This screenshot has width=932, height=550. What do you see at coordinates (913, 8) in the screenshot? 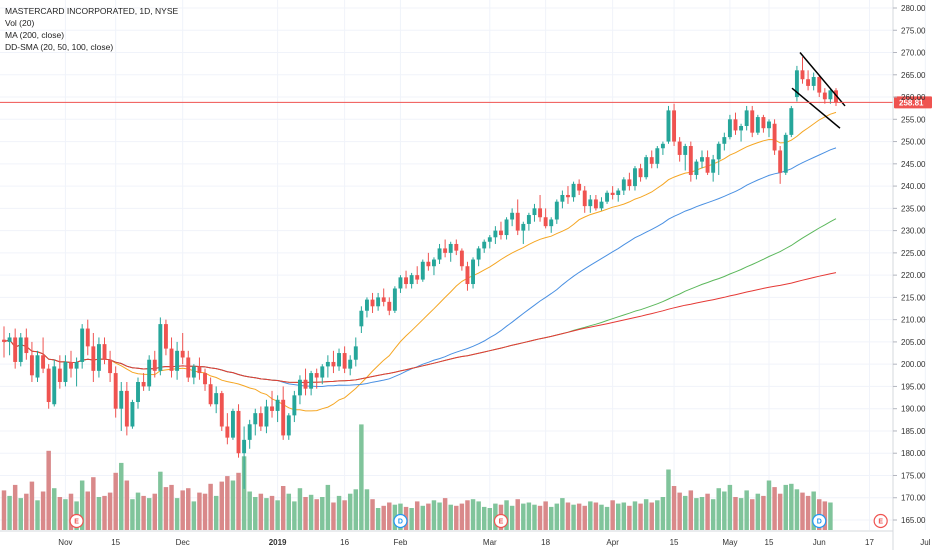
I see `price-tick-label: 280.00` at bounding box center [913, 8].